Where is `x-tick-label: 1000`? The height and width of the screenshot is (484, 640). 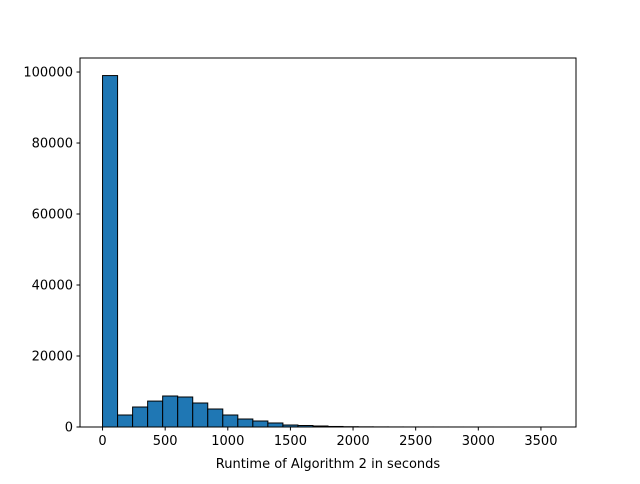
x-tick-label: 1000 is located at coordinates (227, 441).